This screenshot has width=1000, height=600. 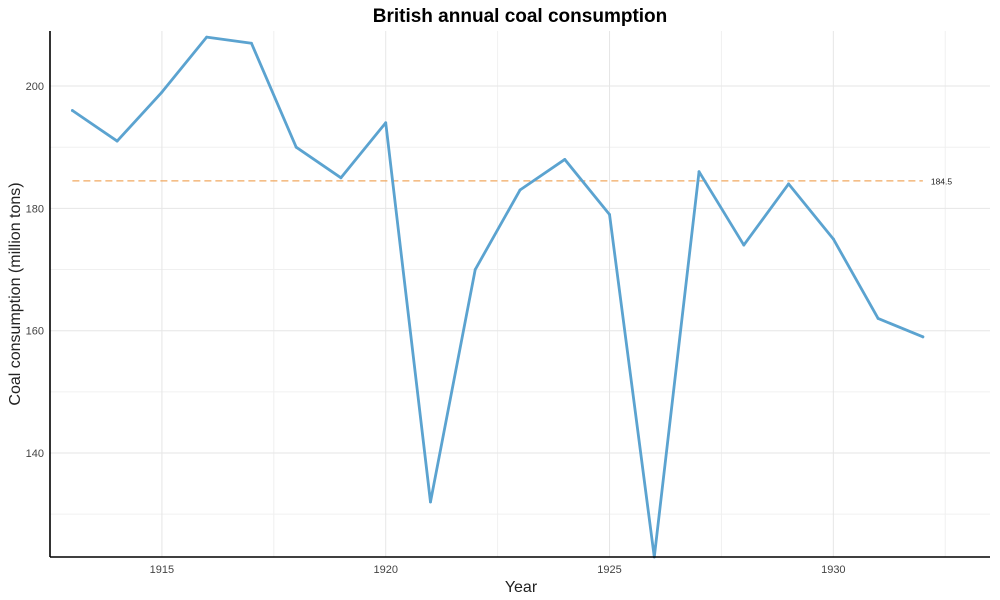 What do you see at coordinates (35, 209) in the screenshot?
I see `y-tick-label: 180` at bounding box center [35, 209].